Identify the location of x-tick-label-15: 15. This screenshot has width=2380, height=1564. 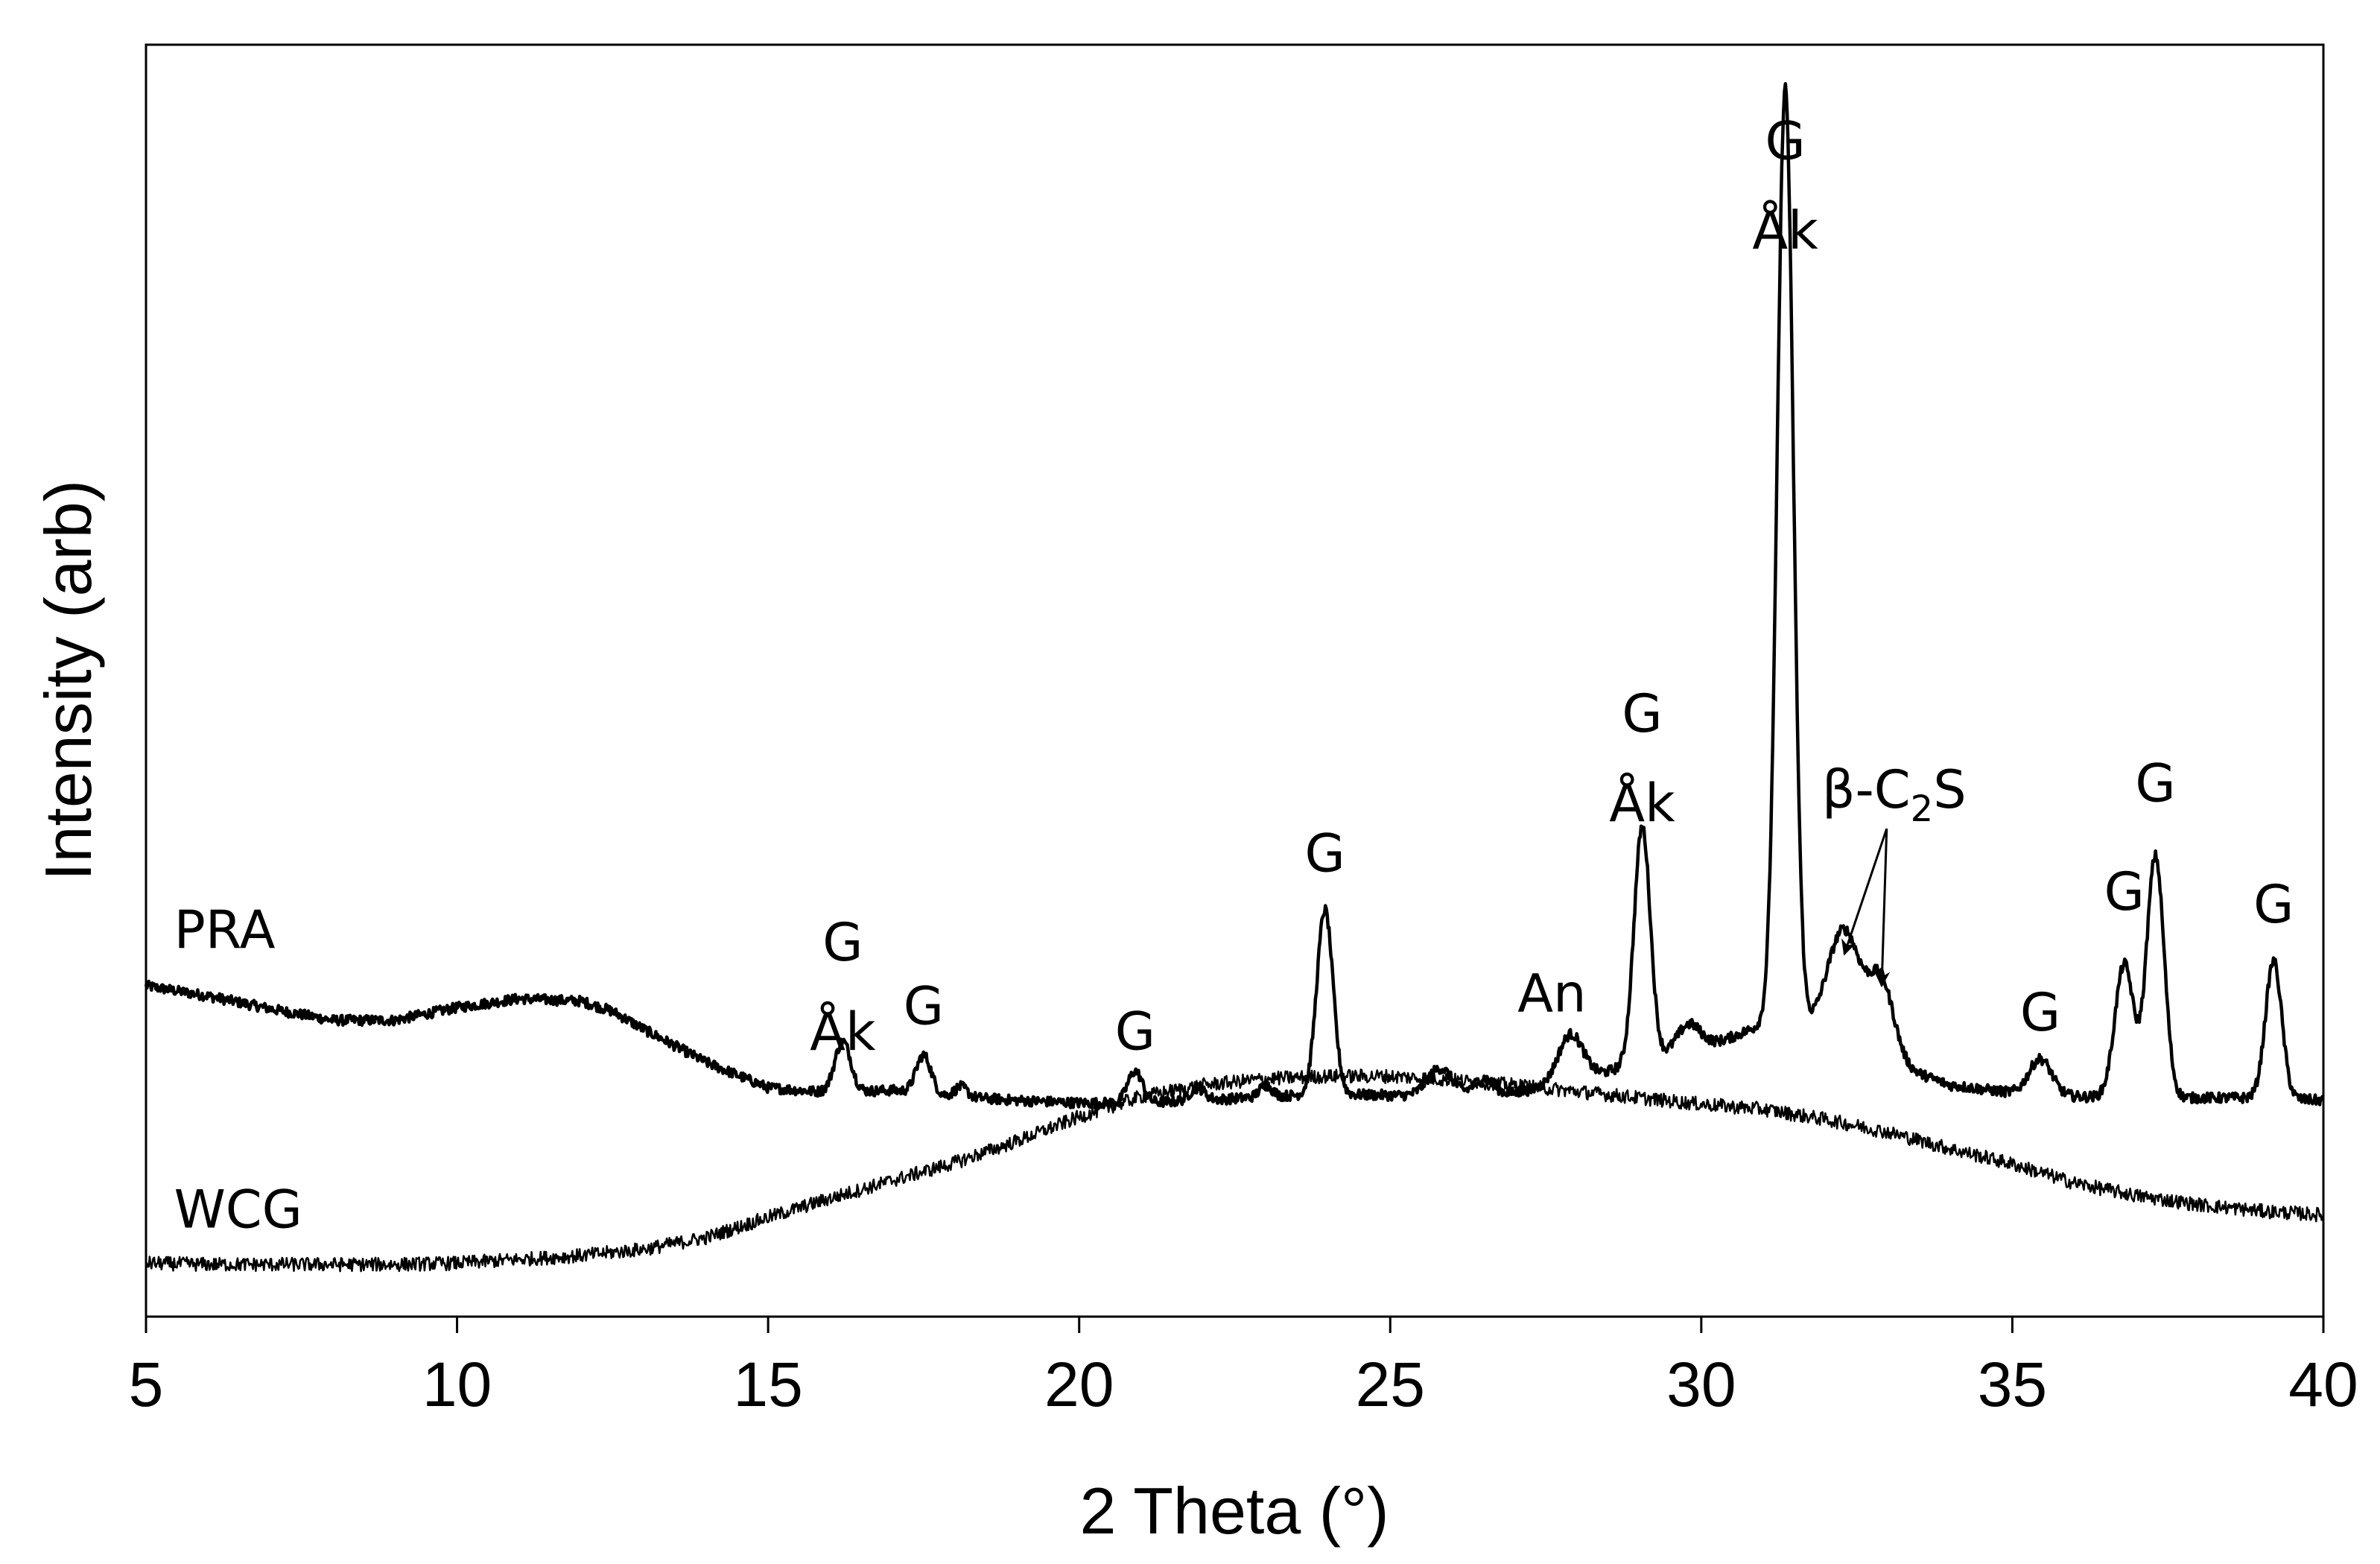
(767, 1384).